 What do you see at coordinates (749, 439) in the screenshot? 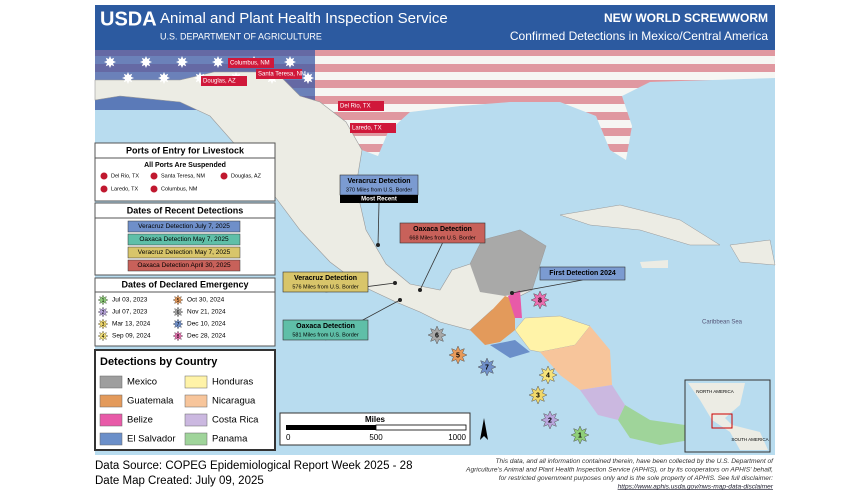
I see `inset-label: SOUTH AMERICA` at bounding box center [749, 439].